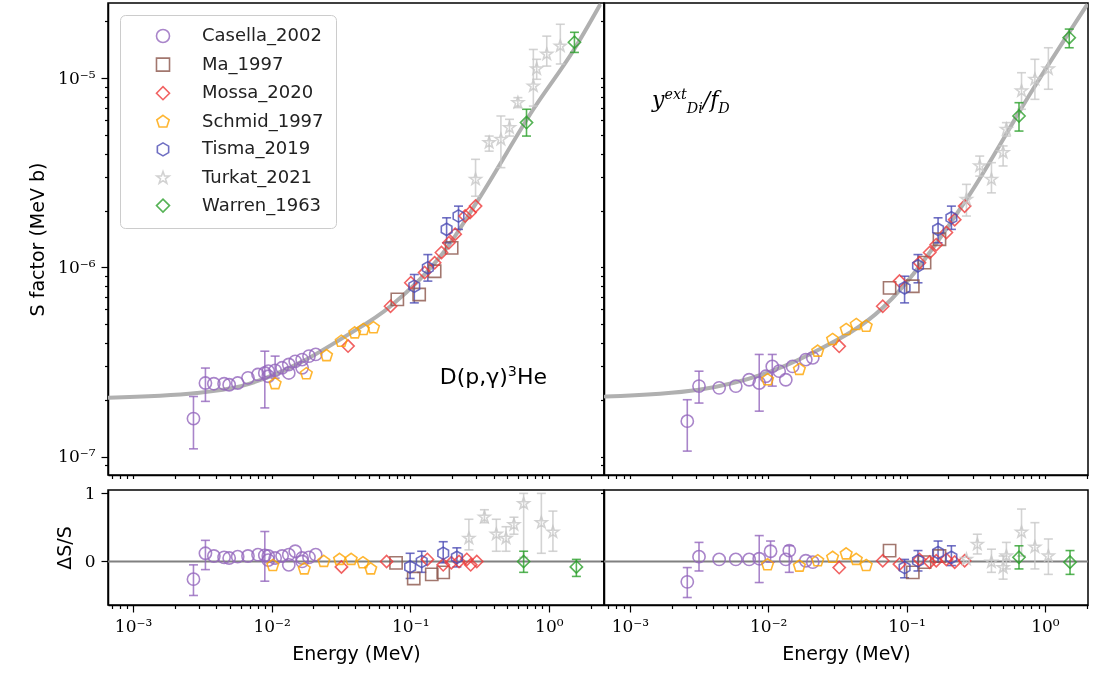  Describe the element at coordinates (262, 204) in the screenshot. I see `legend-label: Warren_1963` at that location.